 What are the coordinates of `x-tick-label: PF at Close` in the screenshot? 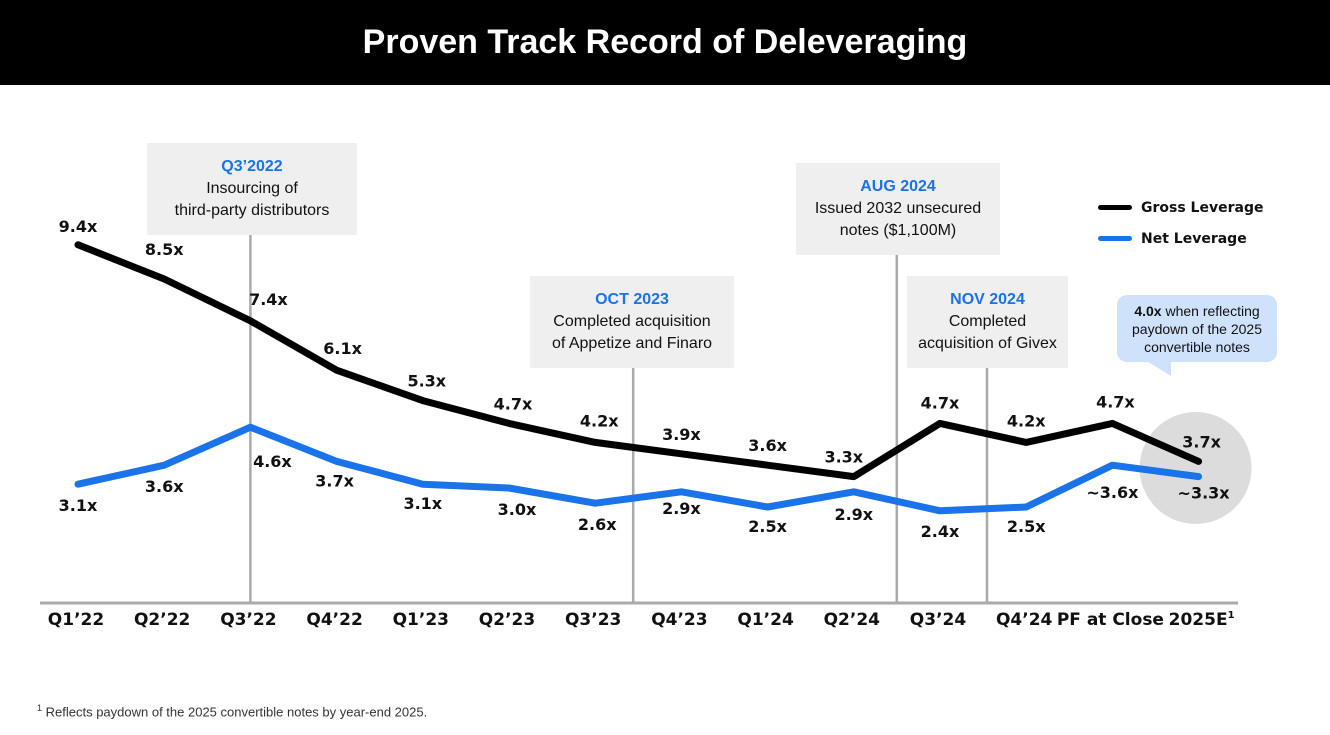 It's located at (1110, 620).